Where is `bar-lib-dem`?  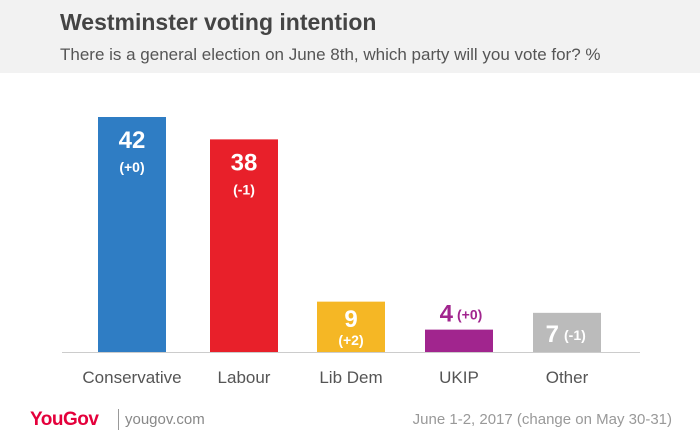 bar-lib-dem is located at coordinates (351, 326).